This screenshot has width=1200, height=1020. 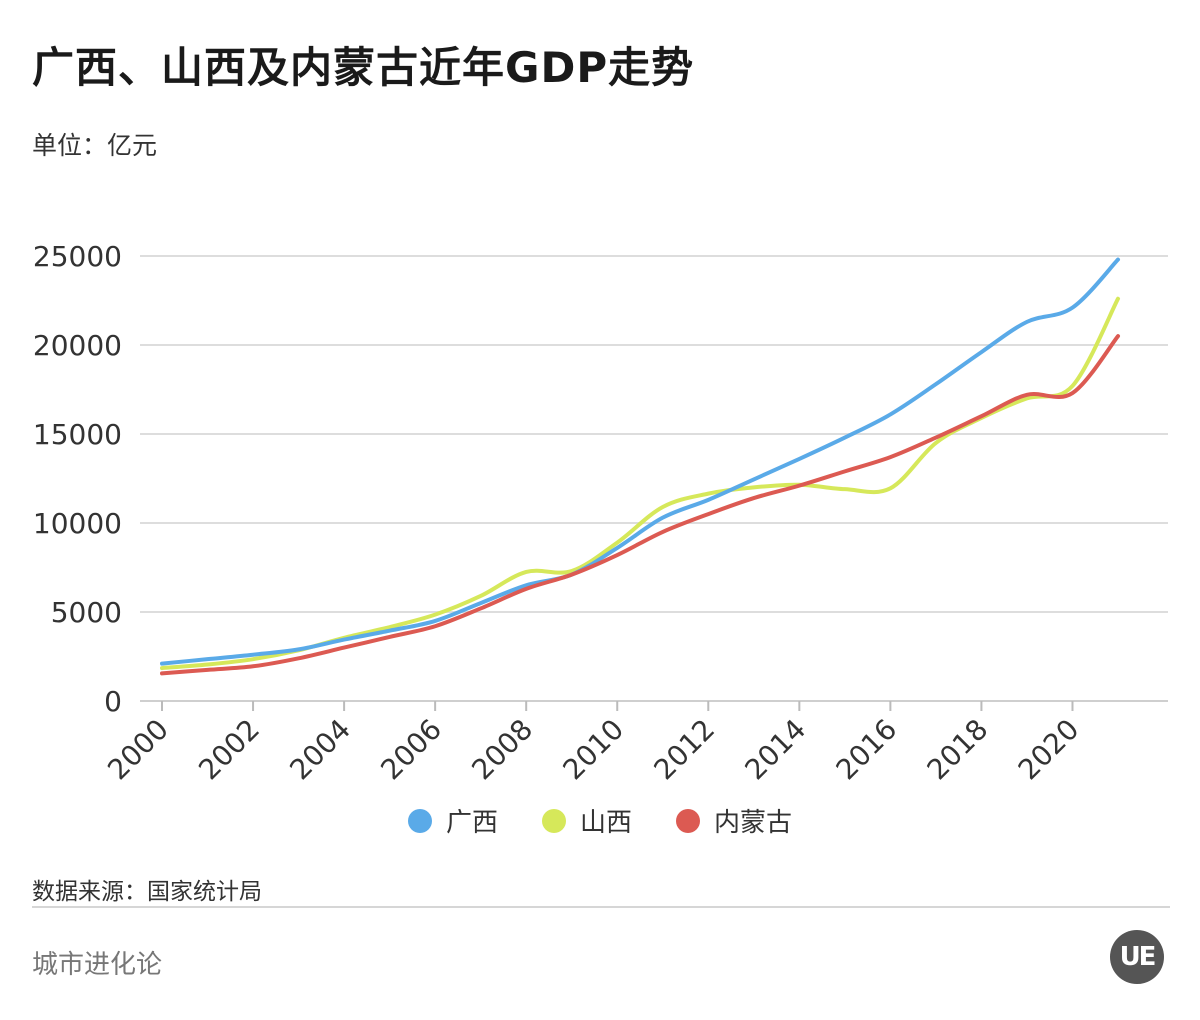 I want to click on legend-label-neimenggu: 内蒙古, so click(x=753, y=823).